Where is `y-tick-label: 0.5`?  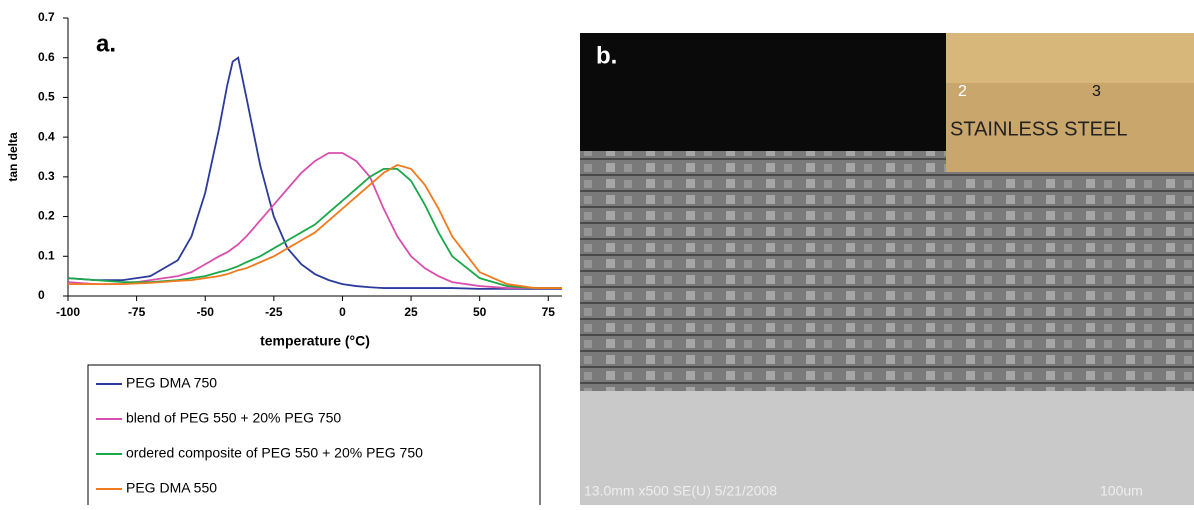 y-tick-label: 0.5 is located at coordinates (46, 97).